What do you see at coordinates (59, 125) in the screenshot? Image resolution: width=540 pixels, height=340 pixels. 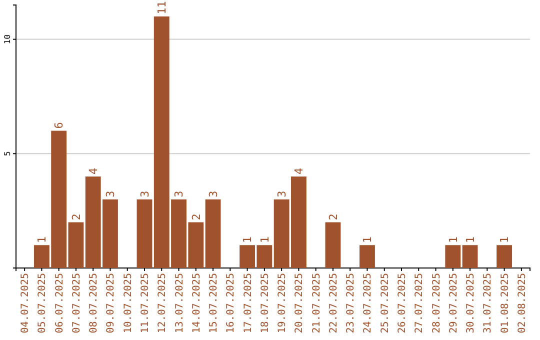 I see `data-label: 6` at bounding box center [59, 125].